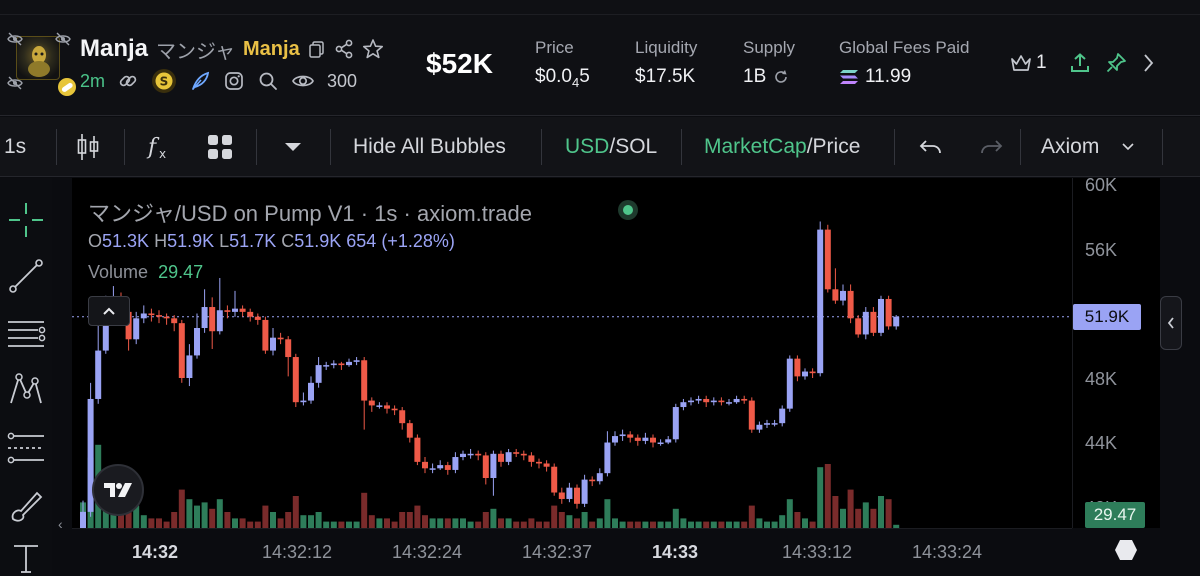 This screenshot has height=576, width=1200. What do you see at coordinates (1021, 63) in the screenshot?
I see `crown-icon` at bounding box center [1021, 63].